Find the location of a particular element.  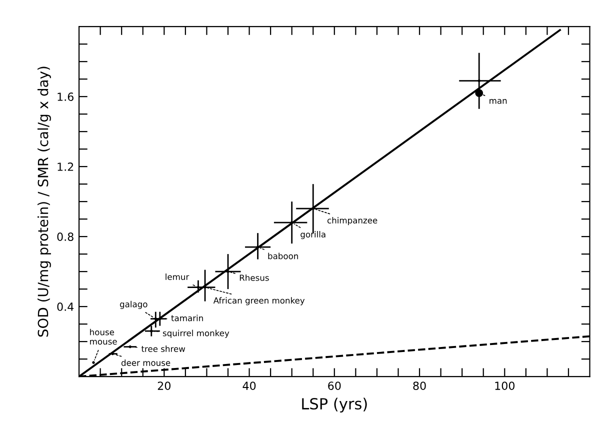

point is located at coordinates (479, 93).